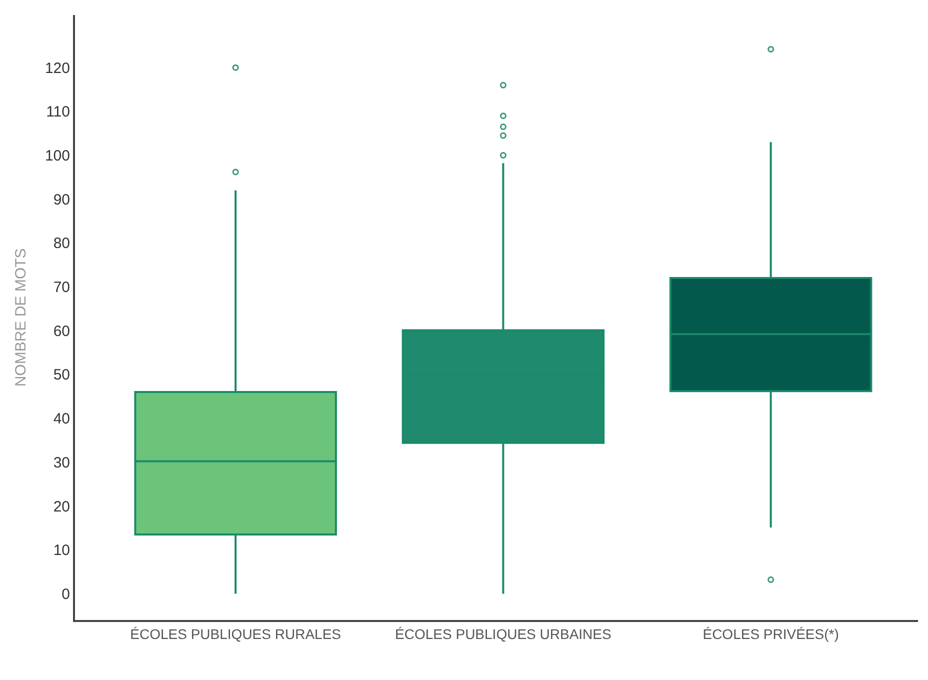  What do you see at coordinates (61, 507) in the screenshot?
I see `y-tick-label: 20` at bounding box center [61, 507].